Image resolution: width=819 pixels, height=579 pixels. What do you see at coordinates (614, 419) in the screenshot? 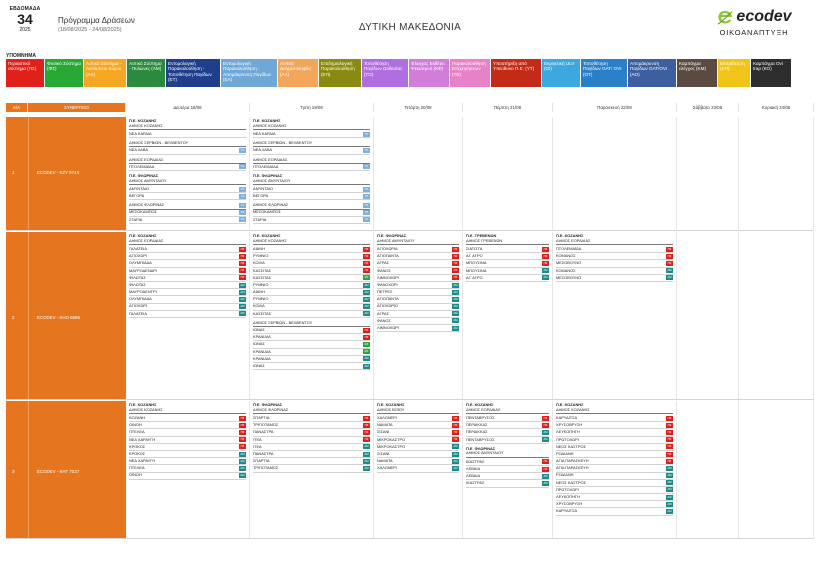
I see `location-row: ΚΑΡΥΔΙΤΣΑ ΠΣ` at bounding box center [614, 419].